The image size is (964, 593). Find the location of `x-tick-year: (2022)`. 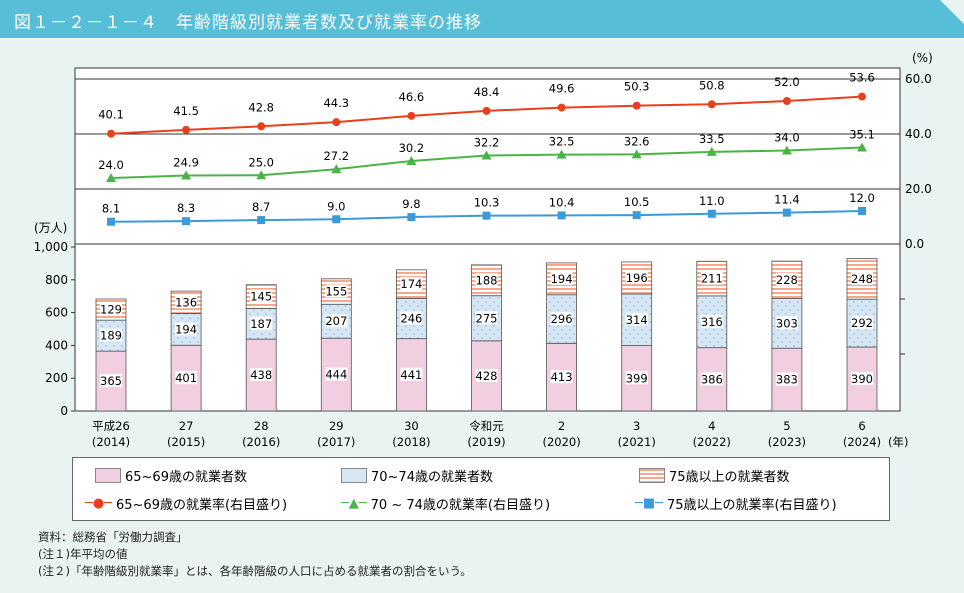

x-tick-year: (2022) is located at coordinates (712, 442).